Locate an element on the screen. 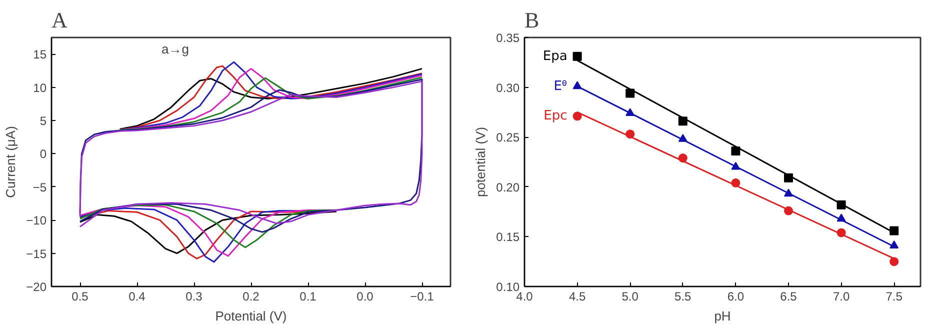  x-tick-label: 0.3 is located at coordinates (194, 297).